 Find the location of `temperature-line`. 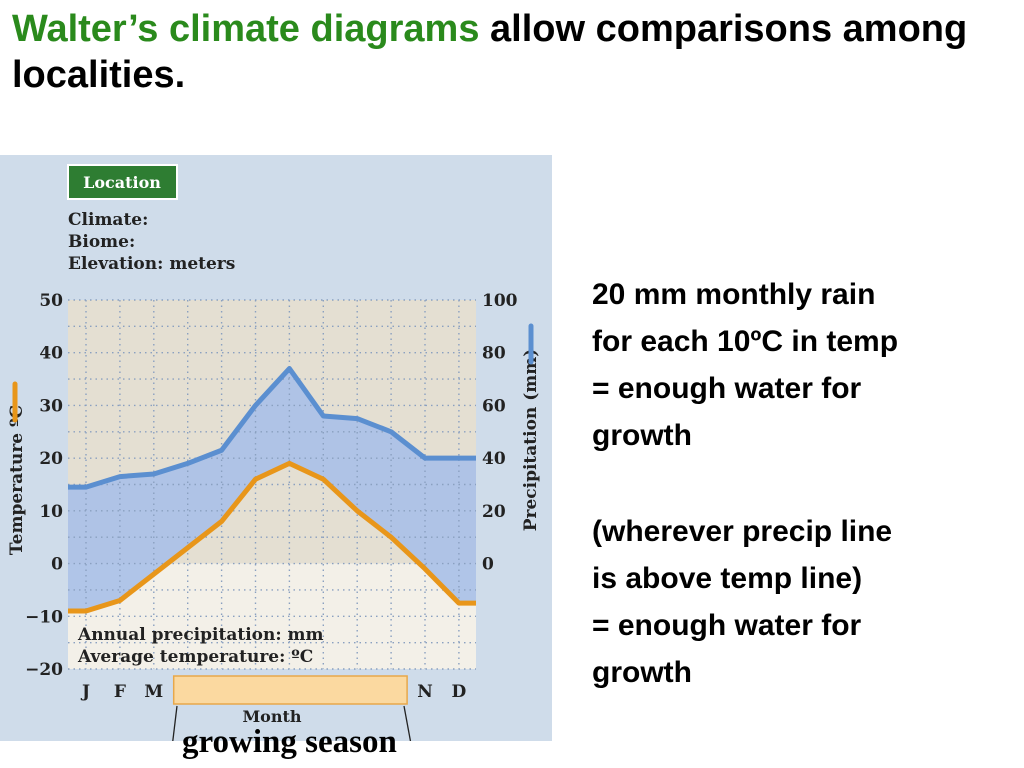

temperature-line is located at coordinates (272, 537).